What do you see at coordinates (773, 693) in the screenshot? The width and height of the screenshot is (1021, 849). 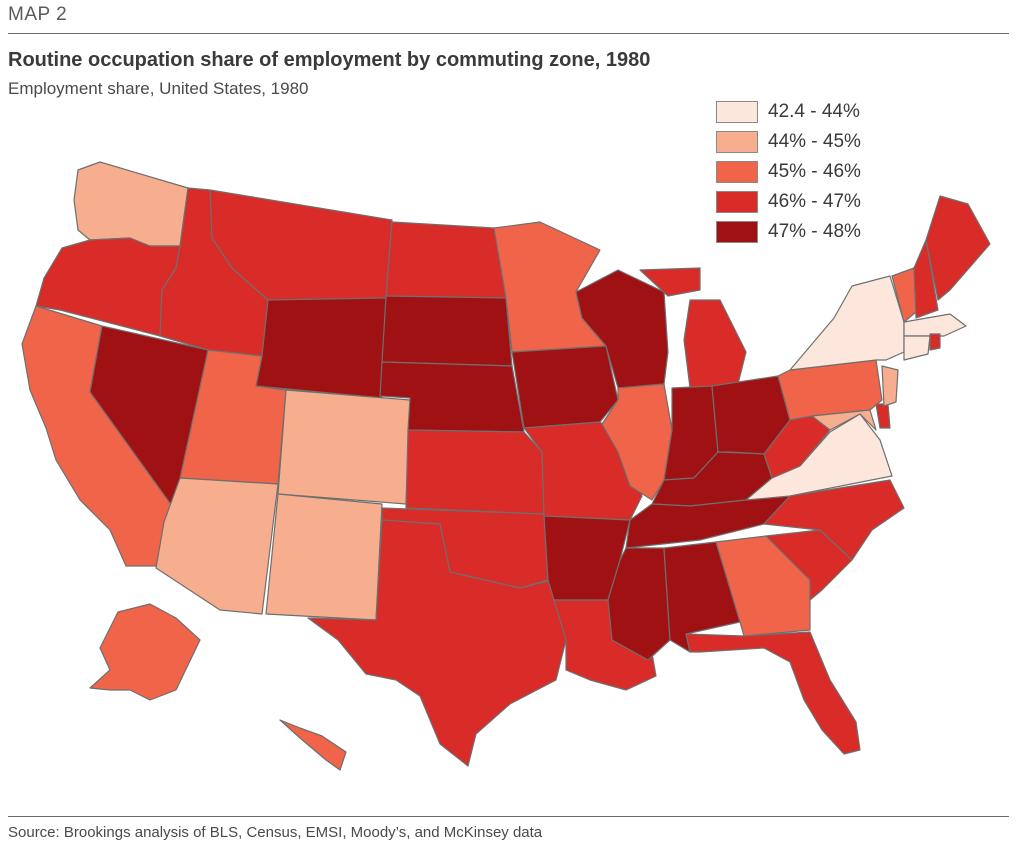 I see `state-florida` at bounding box center [773, 693].